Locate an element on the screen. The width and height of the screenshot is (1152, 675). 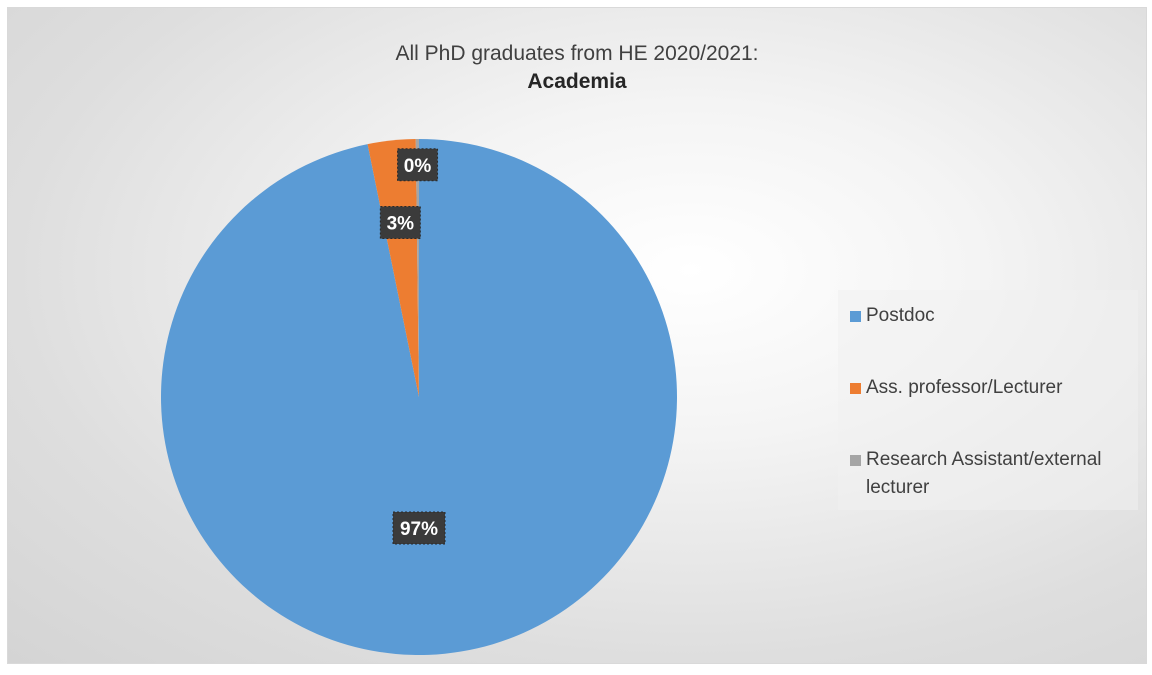
pie-labels: 97% 3% 0% is located at coordinates (412, 346).